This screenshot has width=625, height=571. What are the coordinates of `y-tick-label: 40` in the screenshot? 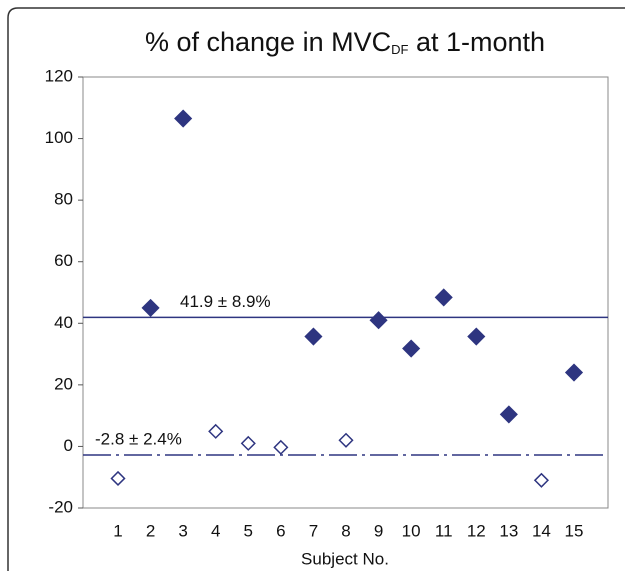 It's located at (63, 322).